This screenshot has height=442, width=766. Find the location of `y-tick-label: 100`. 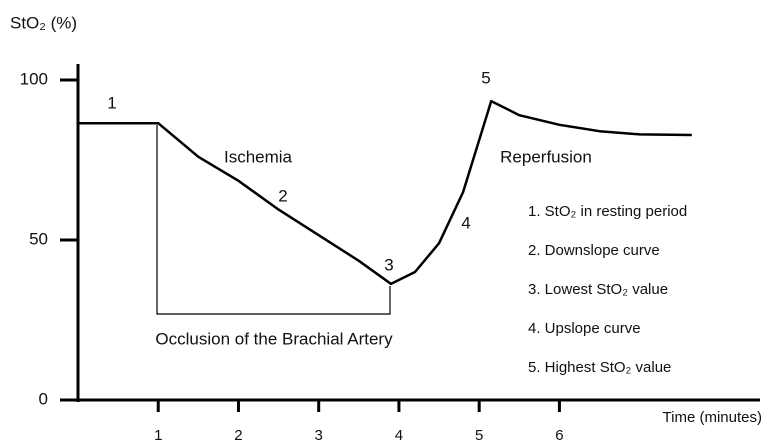

y-tick-label: 100 is located at coordinates (34, 78).